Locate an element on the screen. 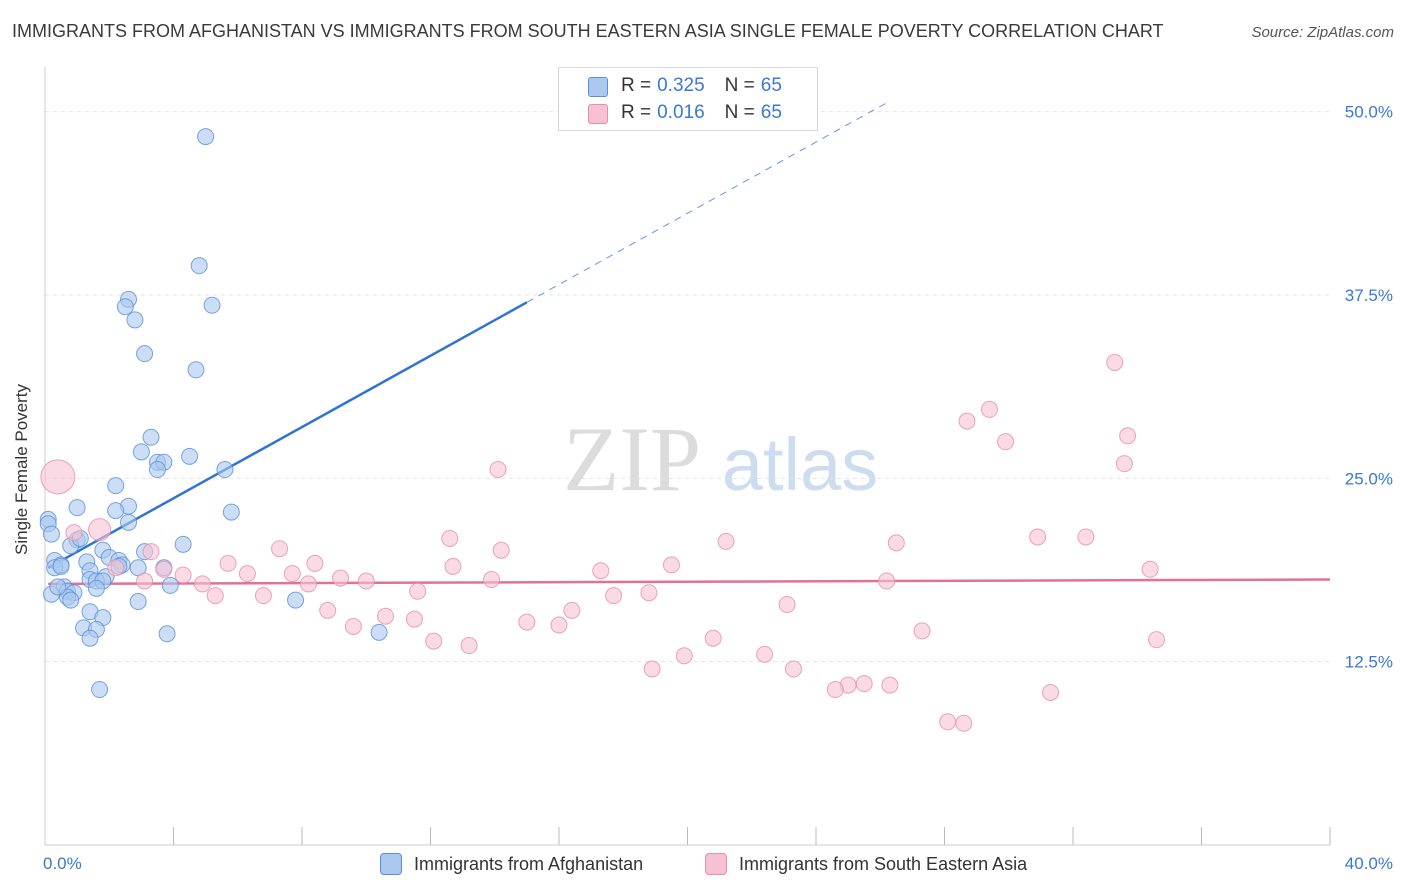 Image resolution: width=1406 pixels, height=892 pixels. legend-n-value: 65 is located at coordinates (771, 85).